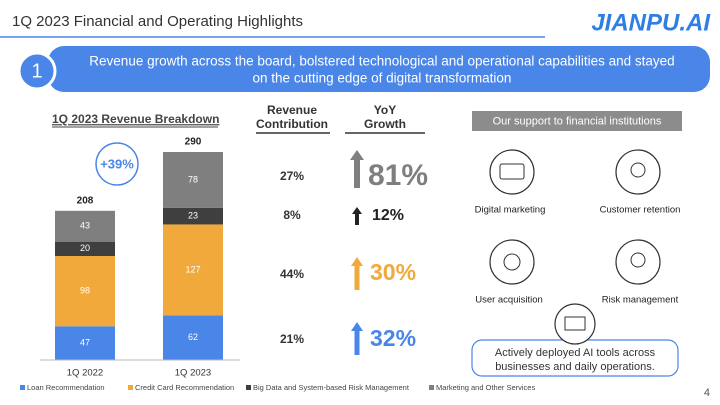 This screenshot has height=405, width=720. What do you see at coordinates (575, 367) in the screenshot?
I see `support-footer-text: businesses and daily operations.` at bounding box center [575, 367].